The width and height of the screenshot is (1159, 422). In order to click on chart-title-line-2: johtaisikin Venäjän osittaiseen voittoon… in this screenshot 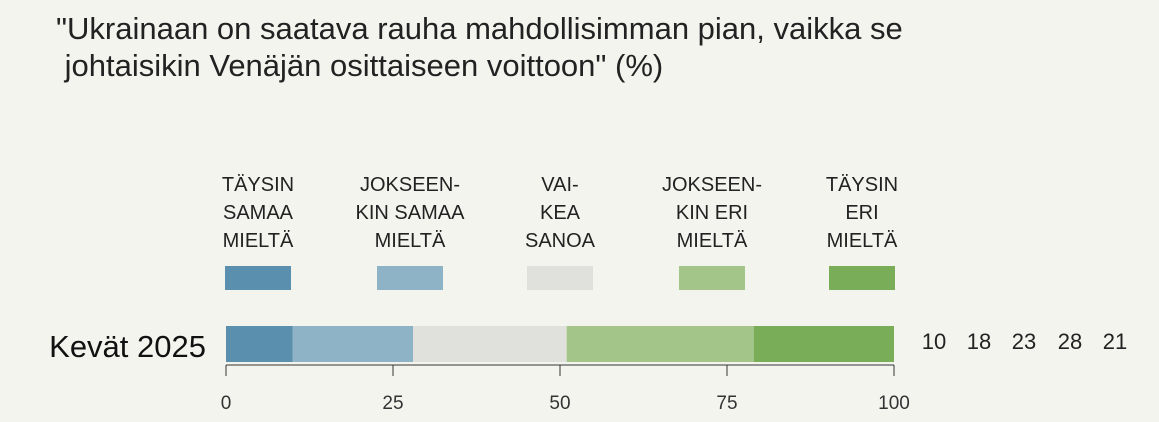, I will do `click(360, 65)`.